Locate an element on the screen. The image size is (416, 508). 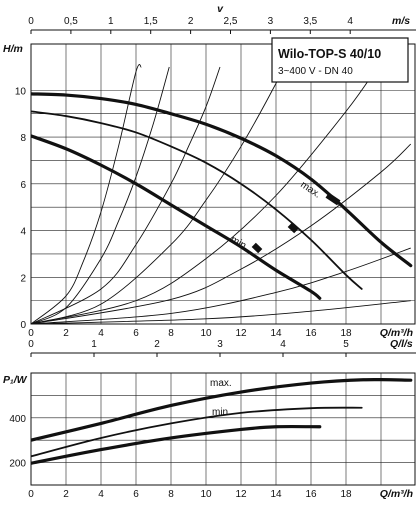
top-axis-name: v is located at coordinates (220, 9).